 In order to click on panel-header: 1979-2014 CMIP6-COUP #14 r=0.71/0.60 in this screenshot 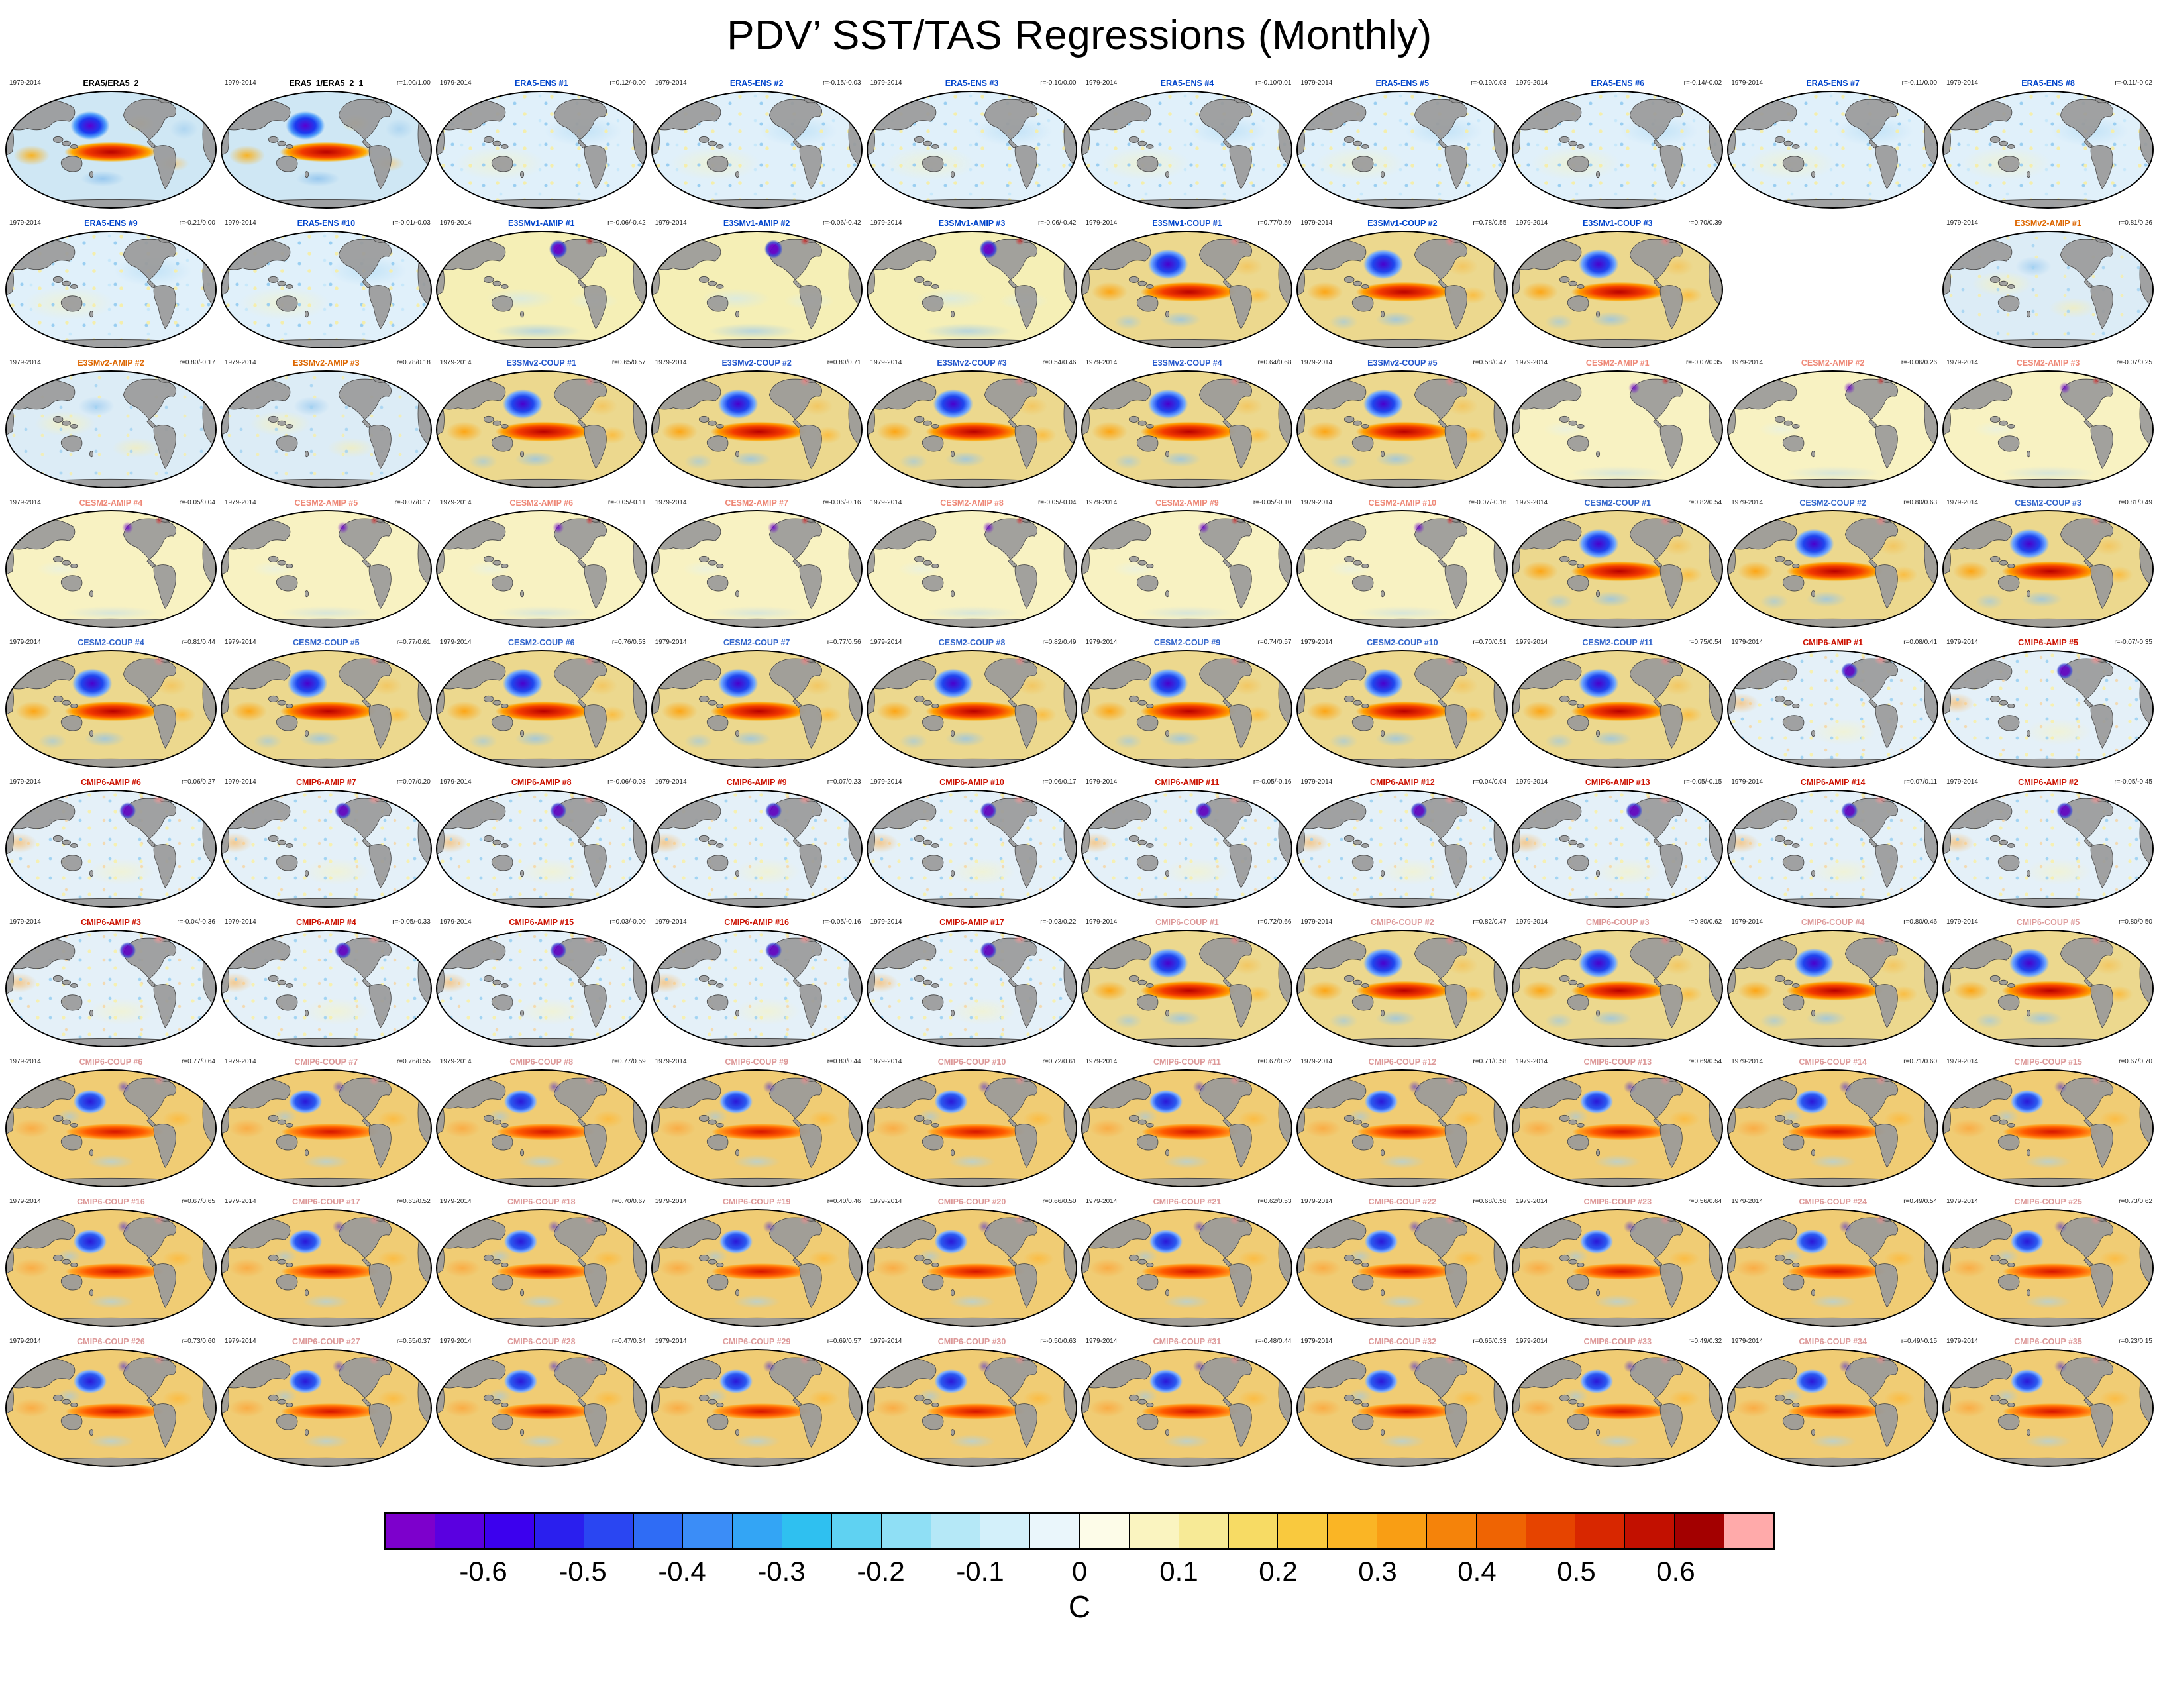, I will do `click(1832, 1062)`.